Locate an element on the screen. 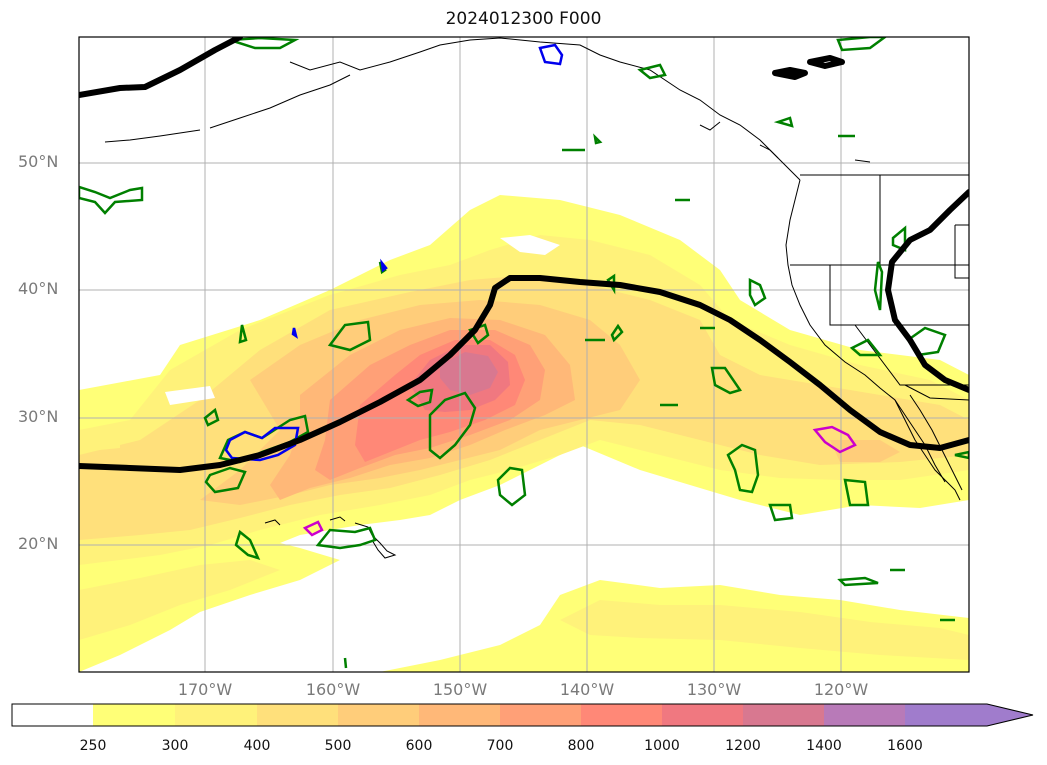  colorbar-tick-label: 600 is located at coordinates (419, 746).